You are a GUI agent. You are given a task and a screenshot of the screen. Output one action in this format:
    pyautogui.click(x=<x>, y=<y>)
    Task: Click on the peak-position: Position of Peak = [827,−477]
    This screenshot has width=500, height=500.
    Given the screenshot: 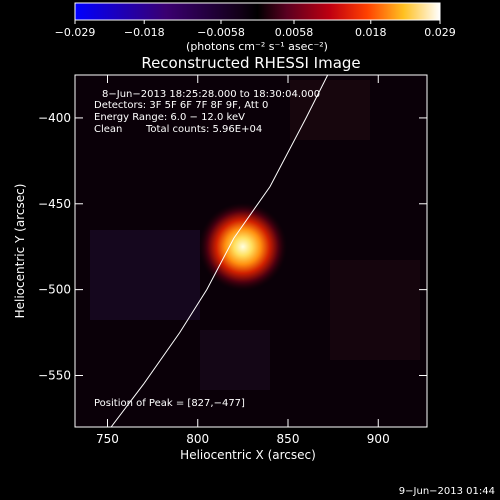 What is the action you would take?
    pyautogui.click(x=169, y=403)
    